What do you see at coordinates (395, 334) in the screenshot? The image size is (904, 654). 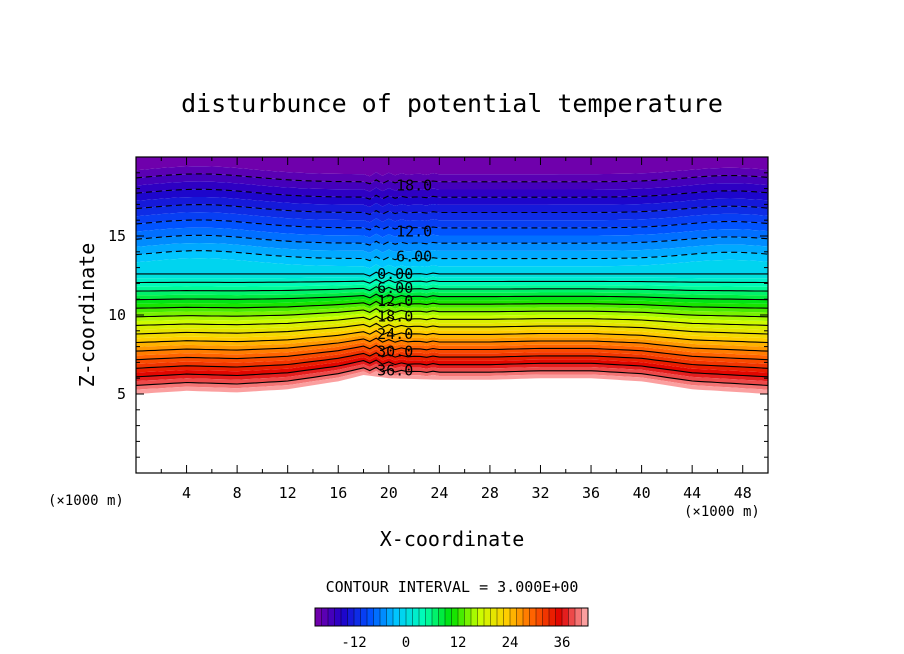 I see `contour-label: 24.0` at bounding box center [395, 334].